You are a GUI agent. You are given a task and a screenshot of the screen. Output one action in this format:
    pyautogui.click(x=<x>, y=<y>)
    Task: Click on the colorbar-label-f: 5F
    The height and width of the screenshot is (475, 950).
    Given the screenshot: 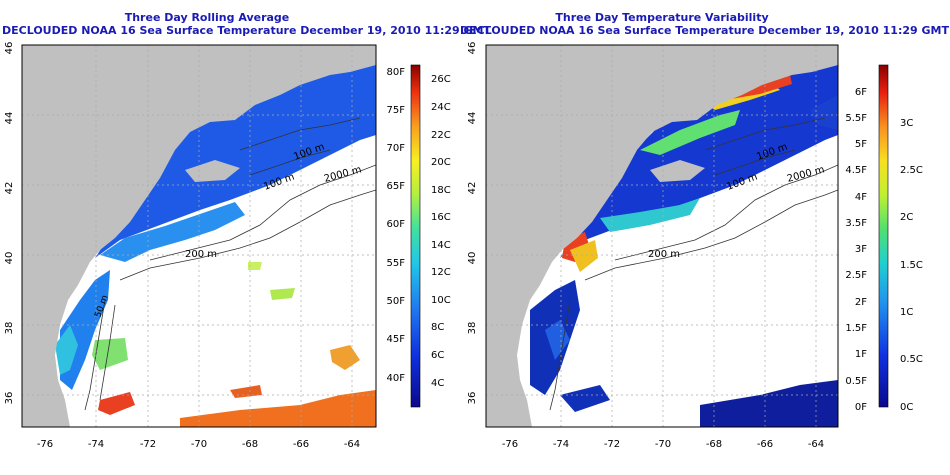 What is the action you would take?
    pyautogui.click(x=861, y=144)
    